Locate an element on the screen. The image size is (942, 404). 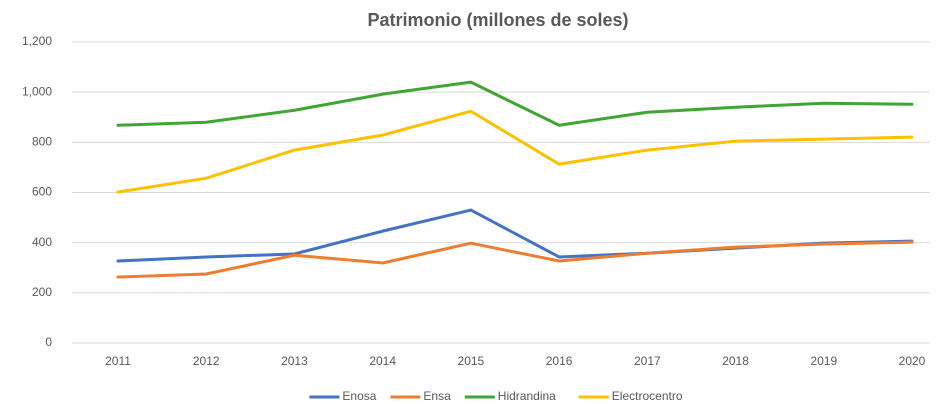
x-tick-label: 2020 is located at coordinates (912, 361).